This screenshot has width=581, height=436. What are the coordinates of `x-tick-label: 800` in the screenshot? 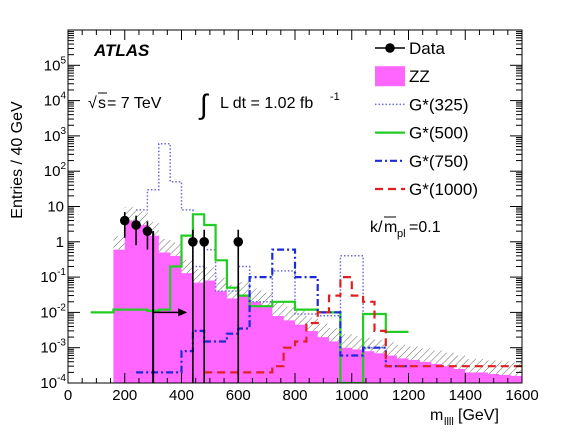 It's located at (294, 395).